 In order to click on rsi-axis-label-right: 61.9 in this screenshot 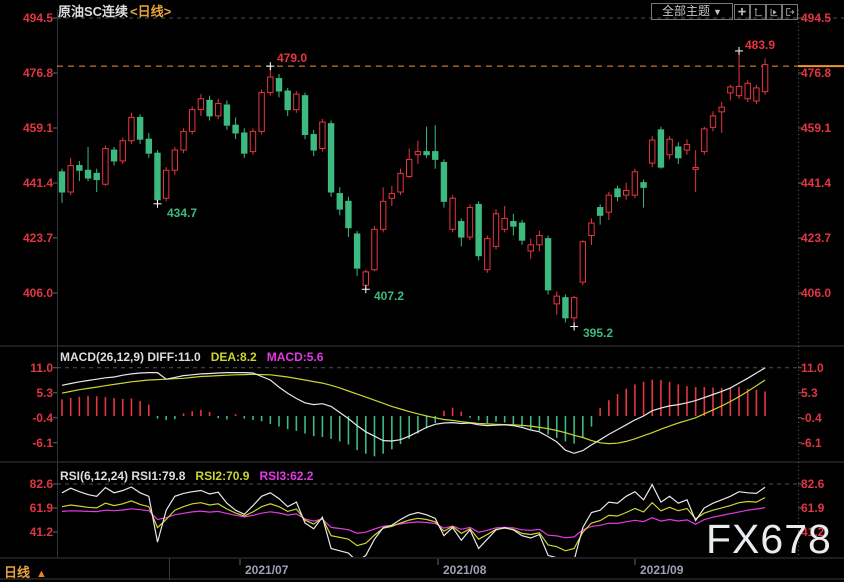, I will do `click(813, 508)`.